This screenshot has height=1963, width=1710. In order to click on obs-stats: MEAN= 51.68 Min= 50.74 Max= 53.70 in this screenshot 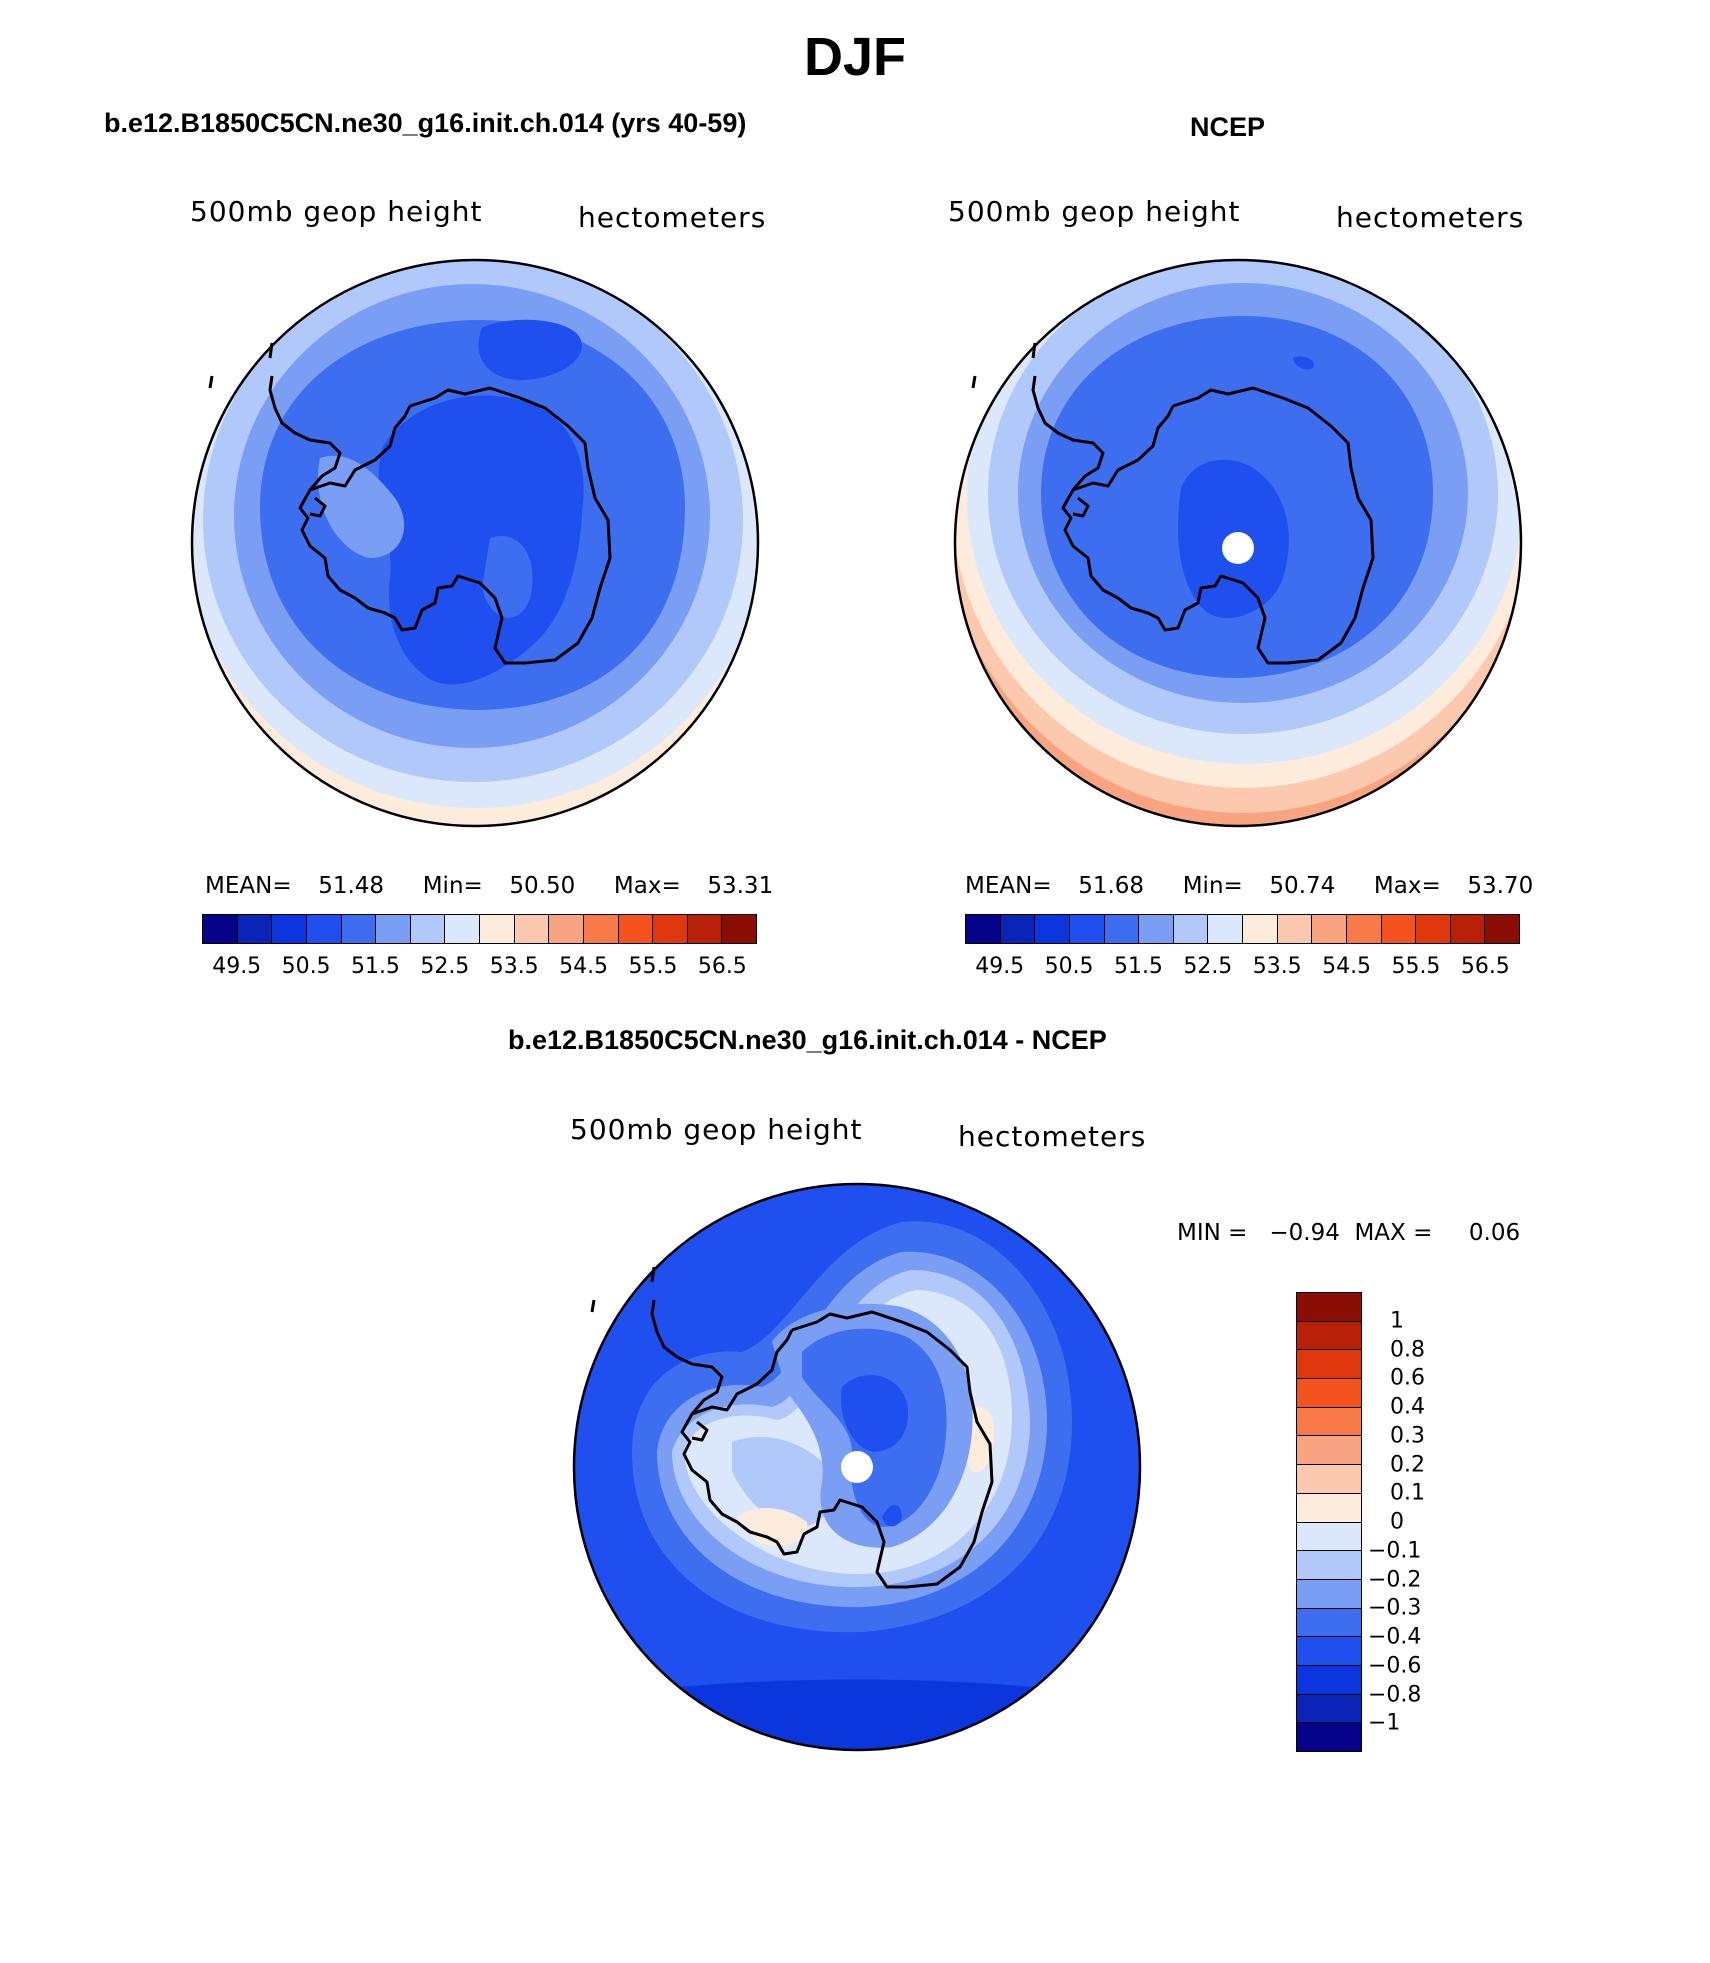, I will do `click(1249, 886)`.